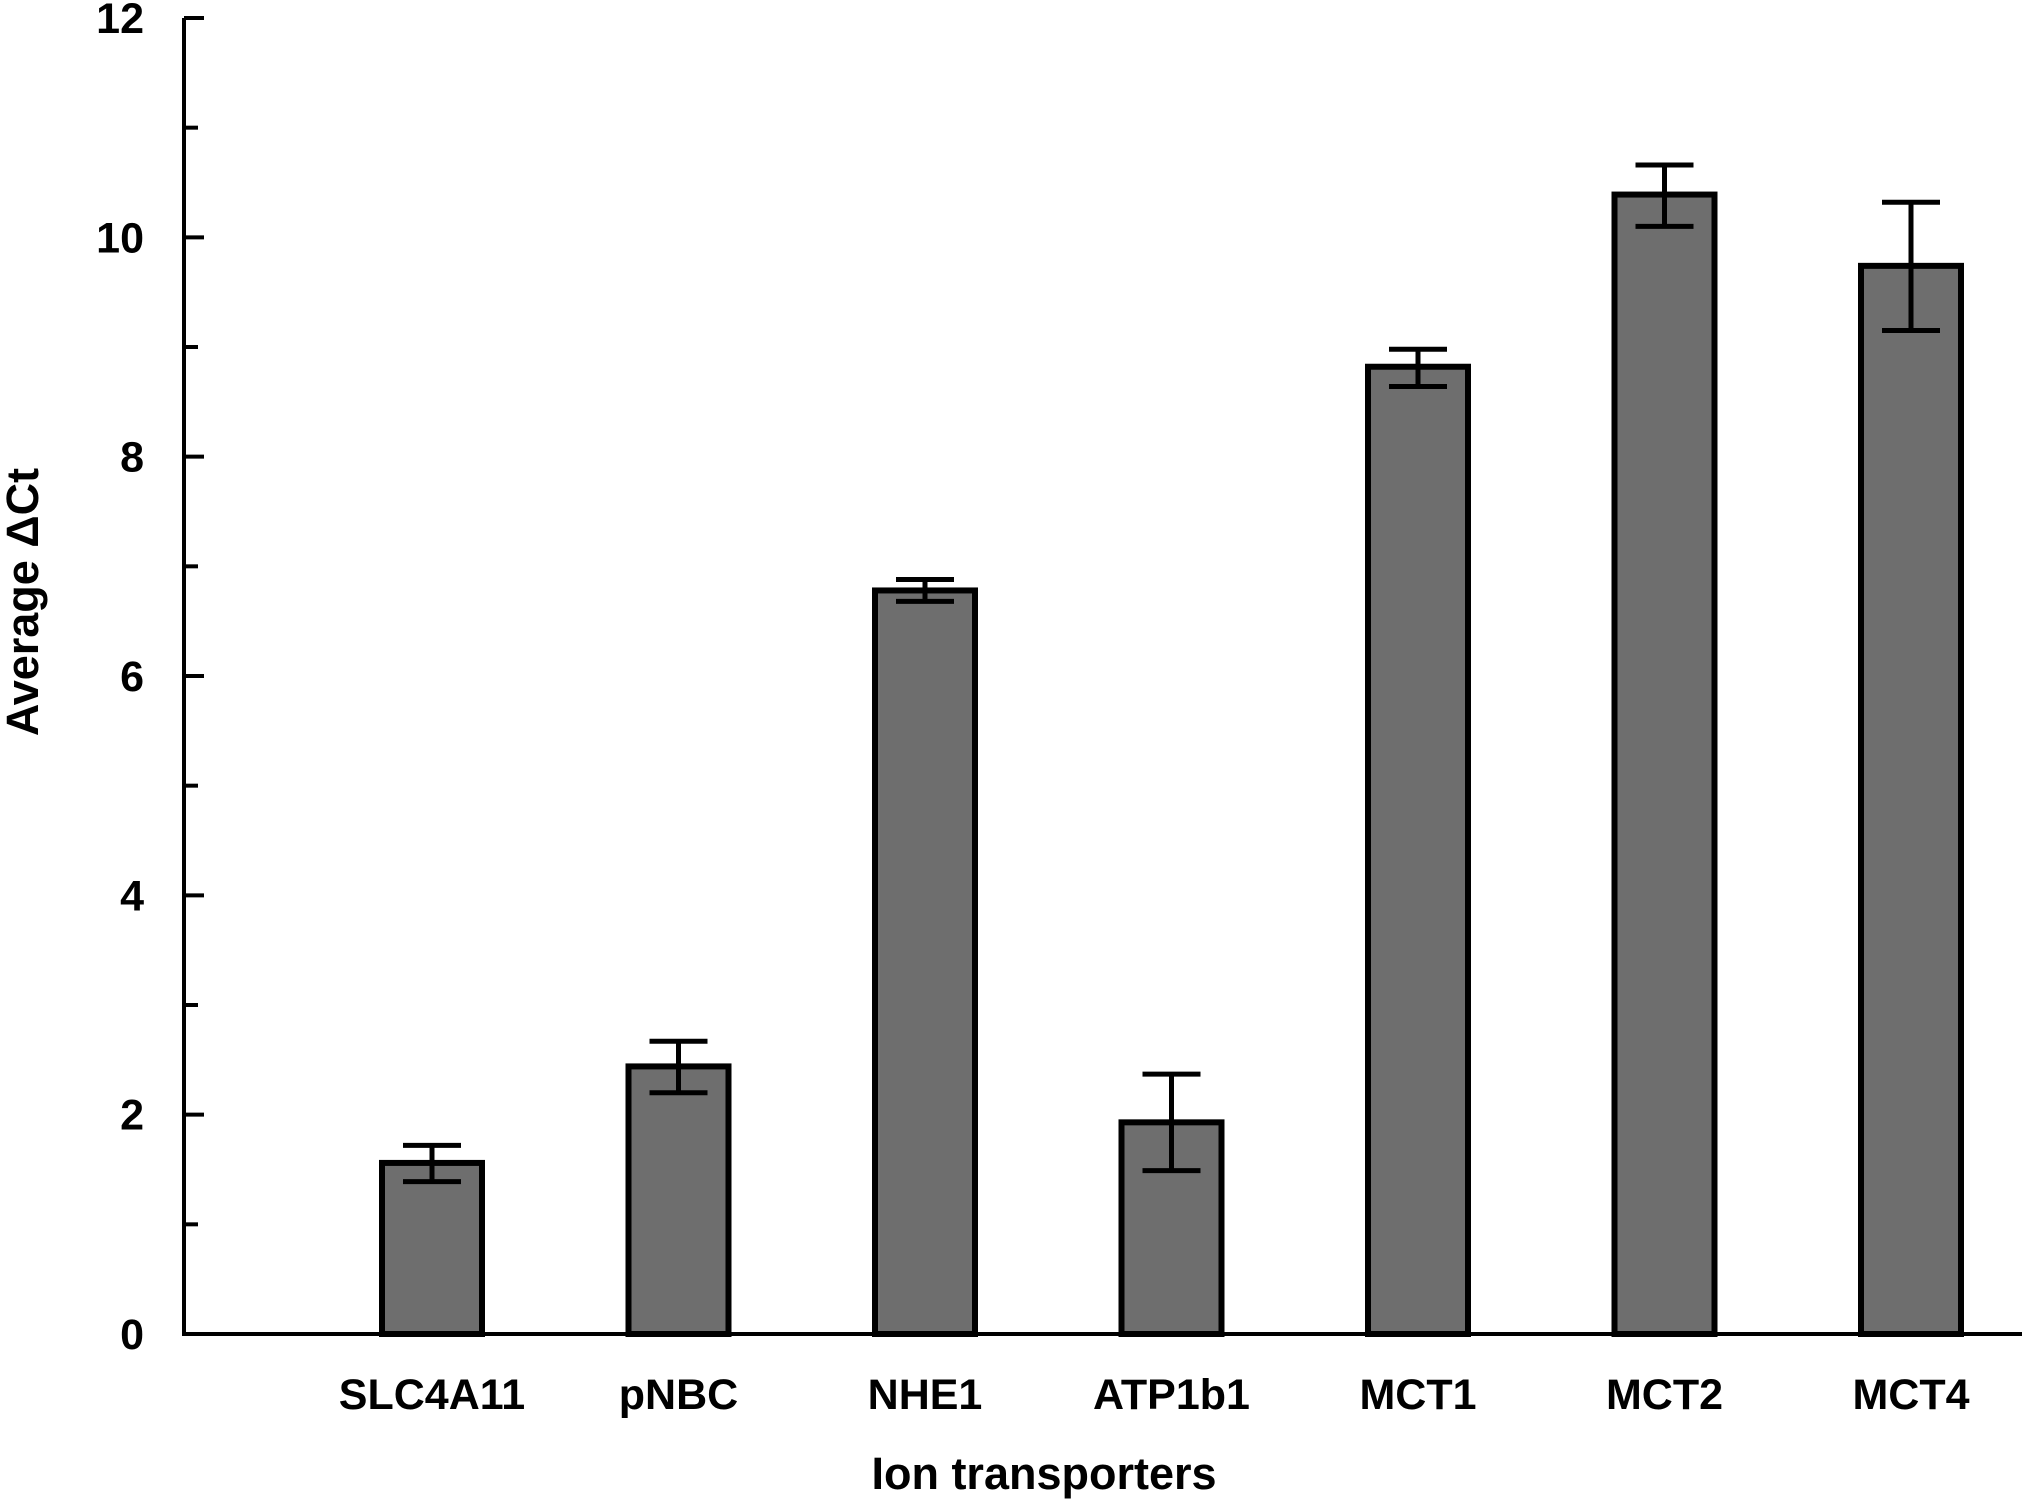  Describe the element at coordinates (132, 677) in the screenshot. I see `y-tick-label: 6` at that location.